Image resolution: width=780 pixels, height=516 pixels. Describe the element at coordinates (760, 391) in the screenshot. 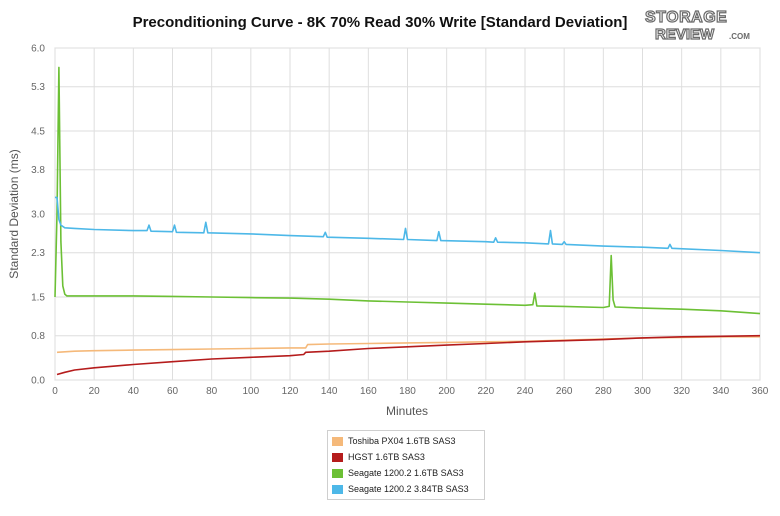

I see `x-tick-label: 360` at that location.